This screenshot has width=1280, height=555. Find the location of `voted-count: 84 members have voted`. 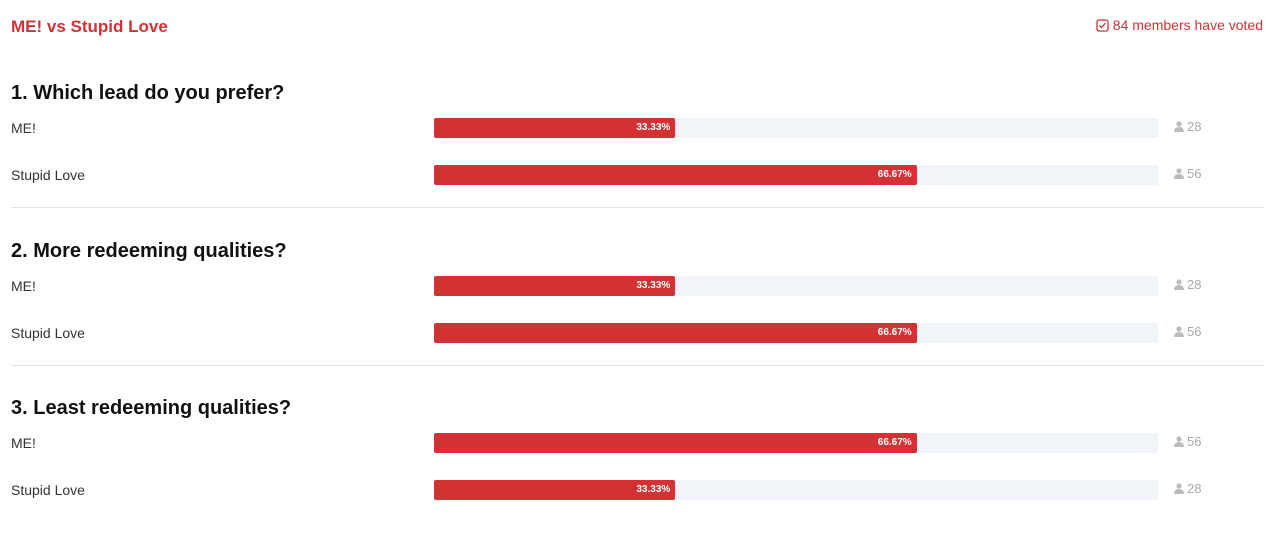

voted-count: 84 members have voted is located at coordinates (1179, 25).